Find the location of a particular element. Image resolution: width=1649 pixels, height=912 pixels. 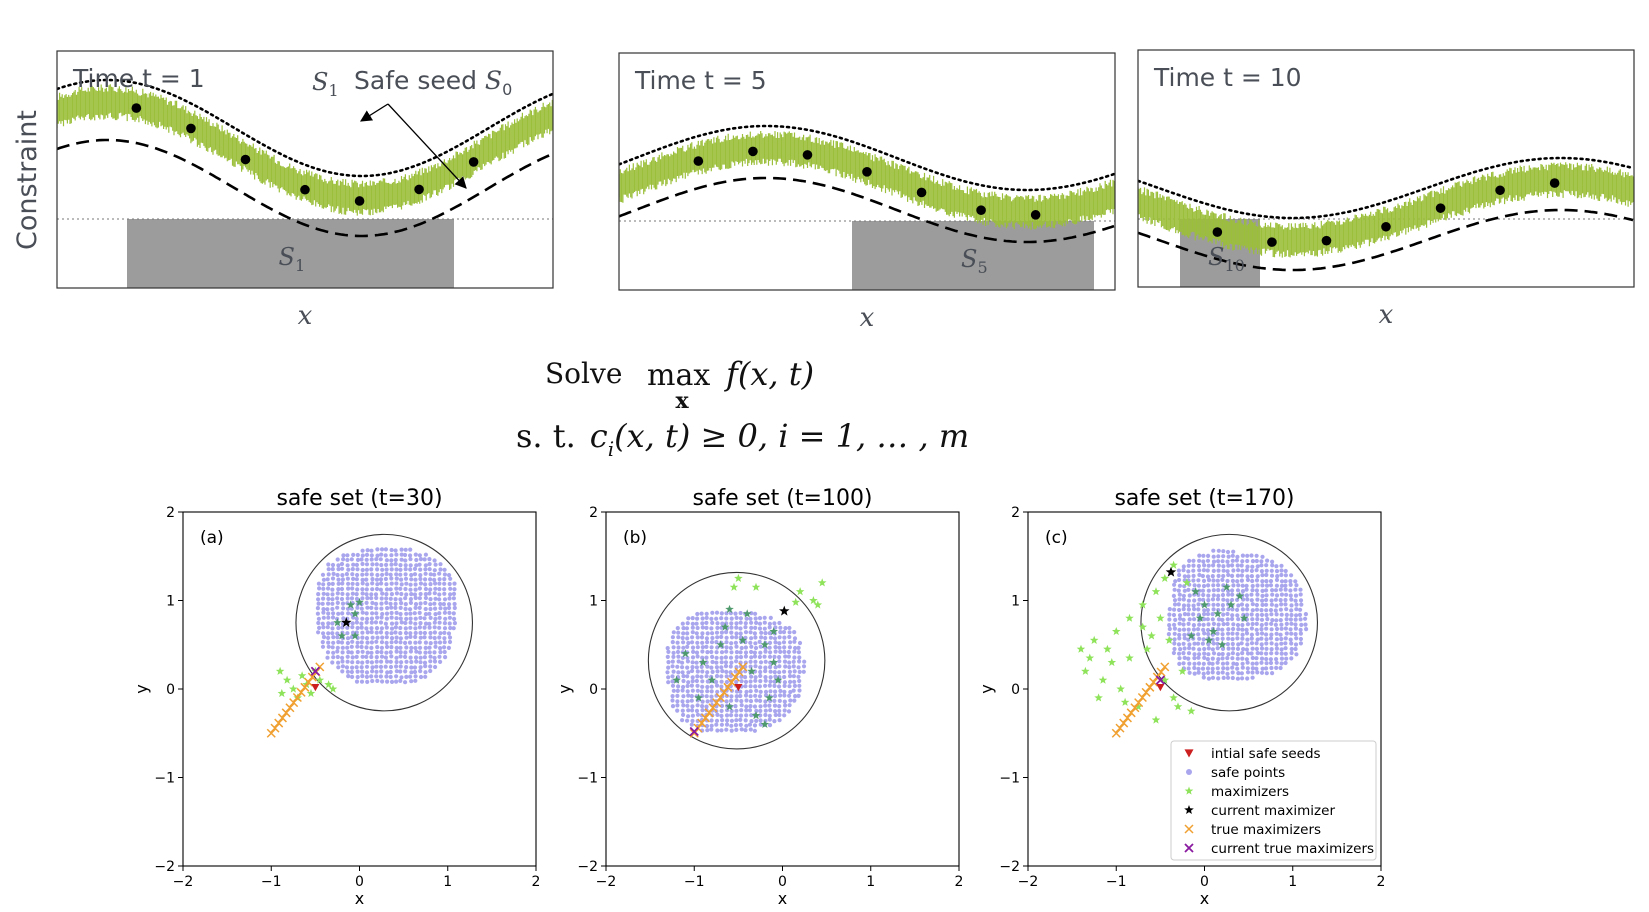

observation-dot is located at coordinates (1326, 240).